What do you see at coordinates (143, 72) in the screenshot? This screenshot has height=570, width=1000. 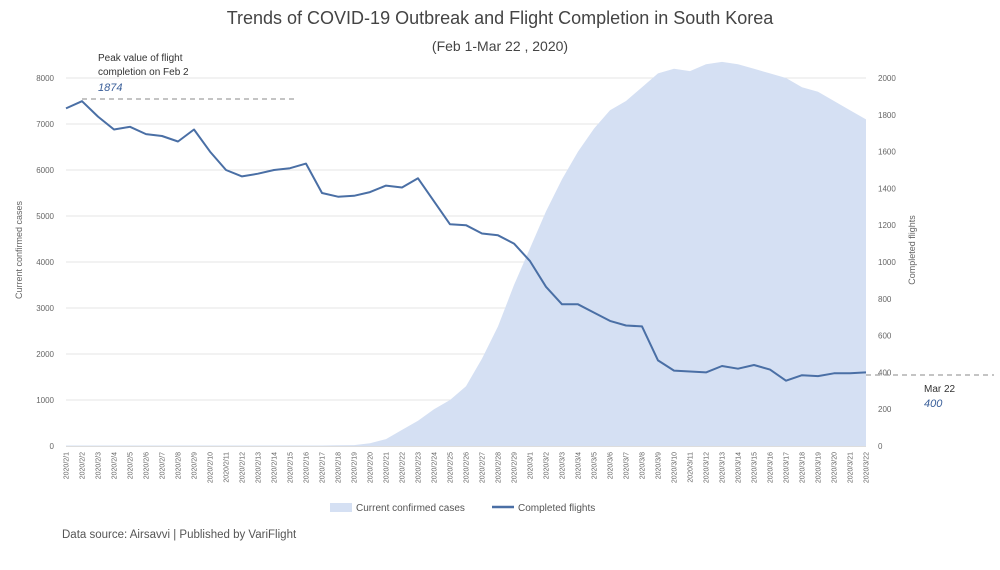 I see `peak-annotation-label-line2: completion on Feb 2` at bounding box center [143, 72].